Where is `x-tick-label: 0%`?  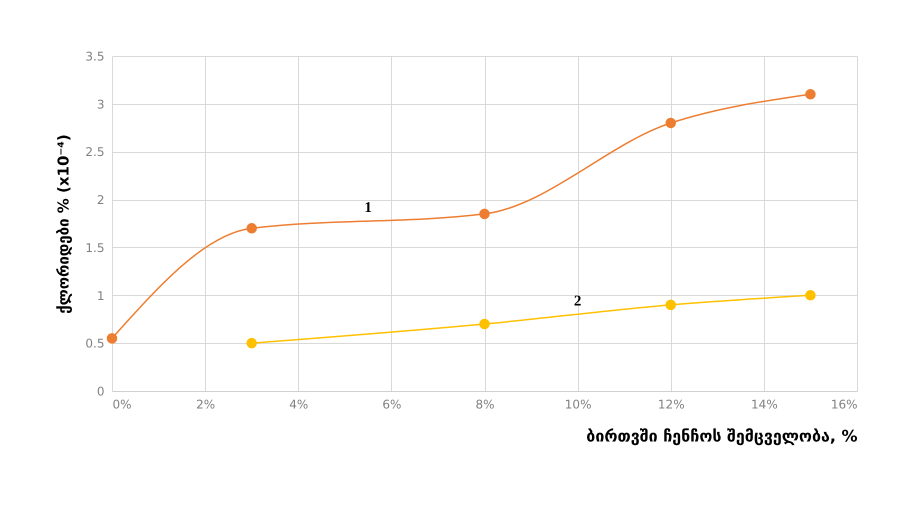
x-tick-label: 0% is located at coordinates (122, 405).